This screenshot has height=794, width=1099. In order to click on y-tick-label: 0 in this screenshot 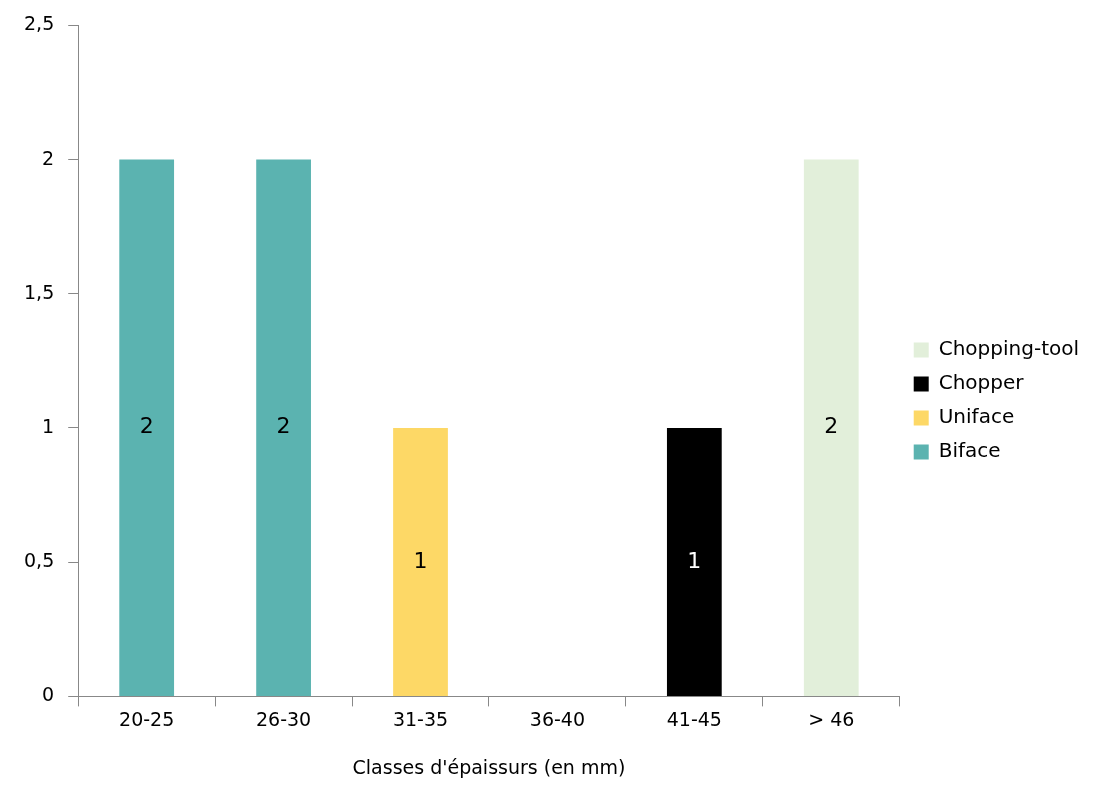, I will do `click(48, 694)`.